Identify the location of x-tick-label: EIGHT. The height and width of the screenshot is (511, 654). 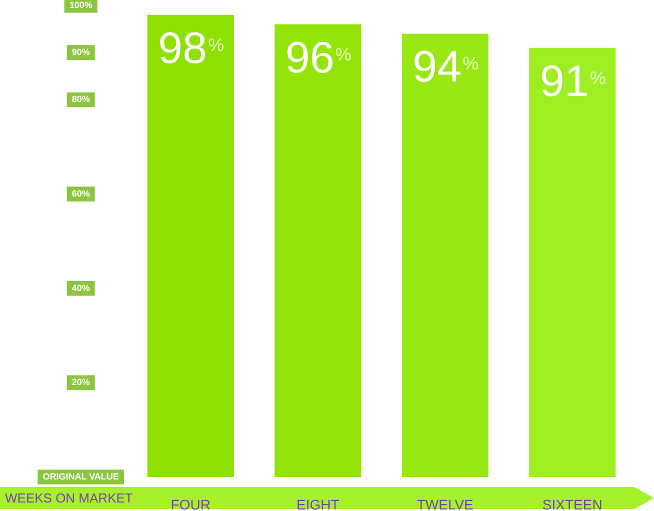
(318, 503).